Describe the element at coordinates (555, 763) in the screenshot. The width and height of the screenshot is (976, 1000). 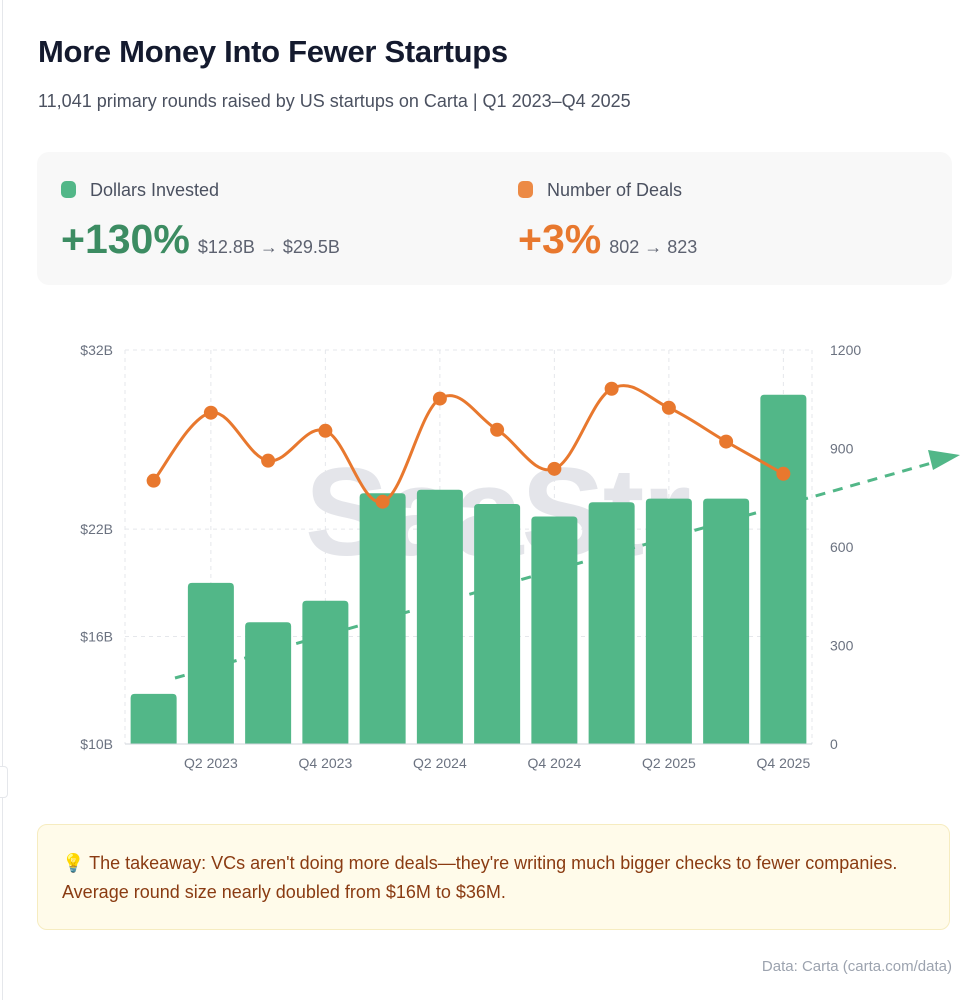
I see `x-tick-label: Q4 2024` at that location.